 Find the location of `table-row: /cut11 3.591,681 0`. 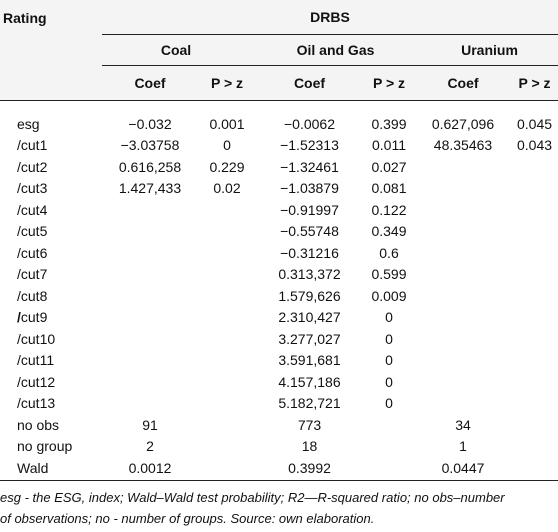

table-row: /cut11 3.591,681 0 is located at coordinates (279, 361).